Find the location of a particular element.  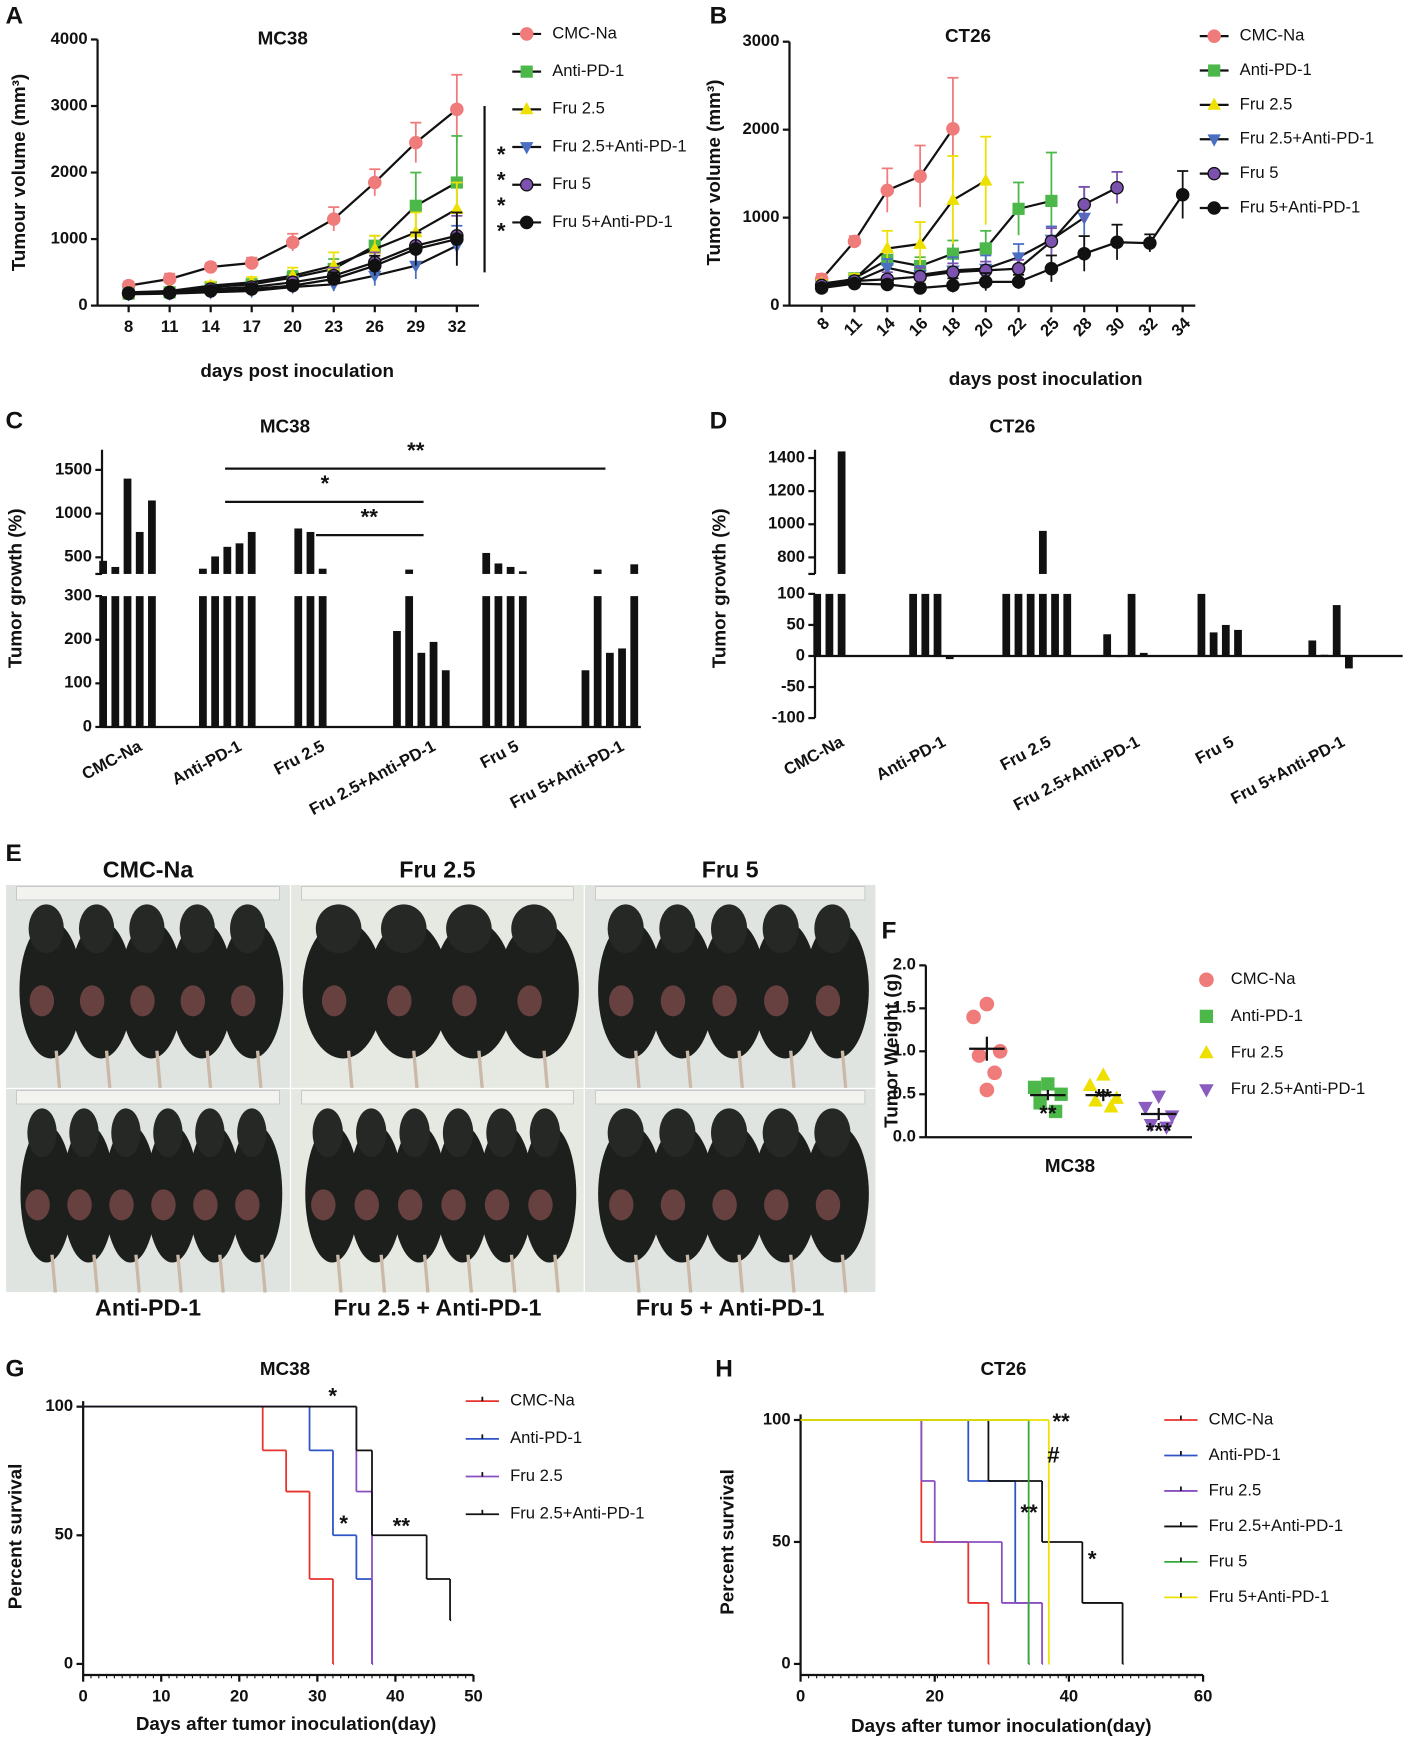

y-tick-label: 2.0 is located at coordinates (904, 964).